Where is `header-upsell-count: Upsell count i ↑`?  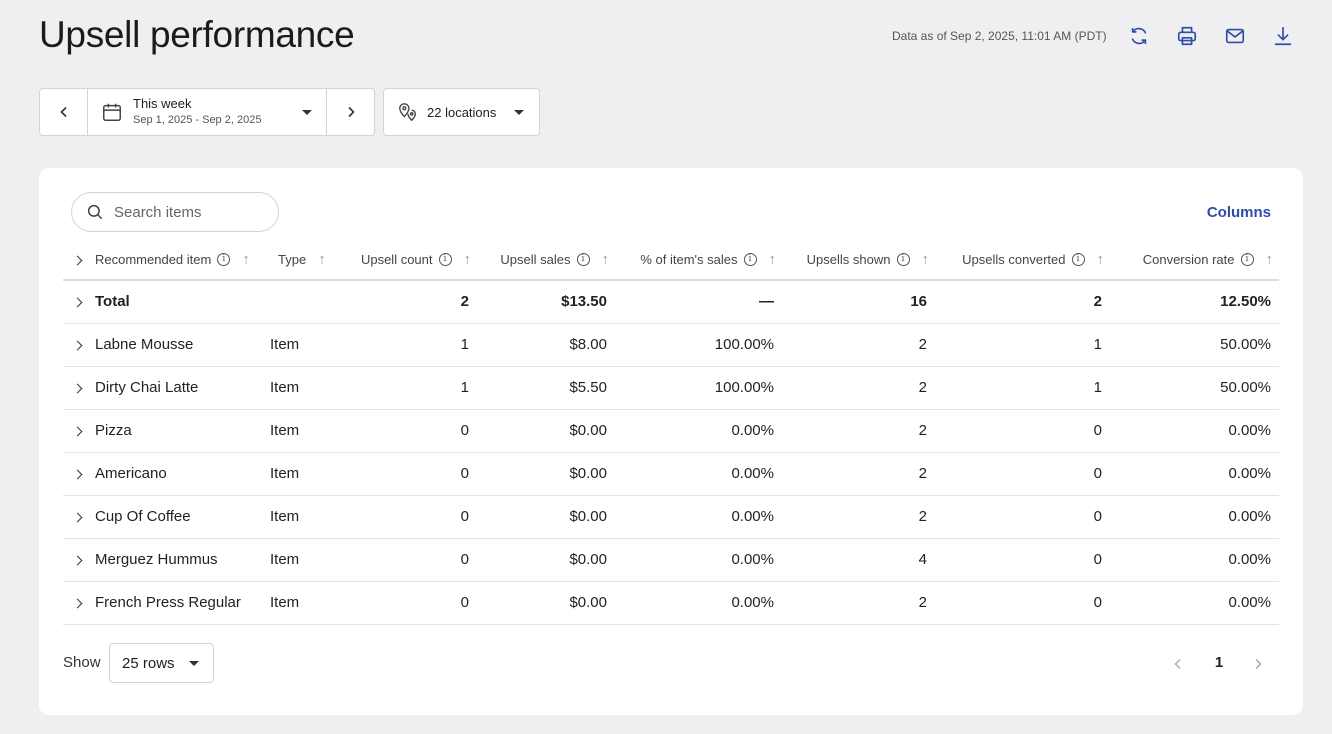 header-upsell-count: Upsell count i ↑ is located at coordinates (411, 260).